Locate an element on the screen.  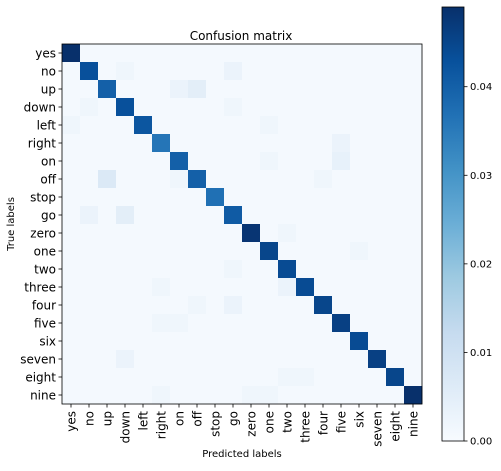
x-tick-label: five is located at coordinates (342, 422).